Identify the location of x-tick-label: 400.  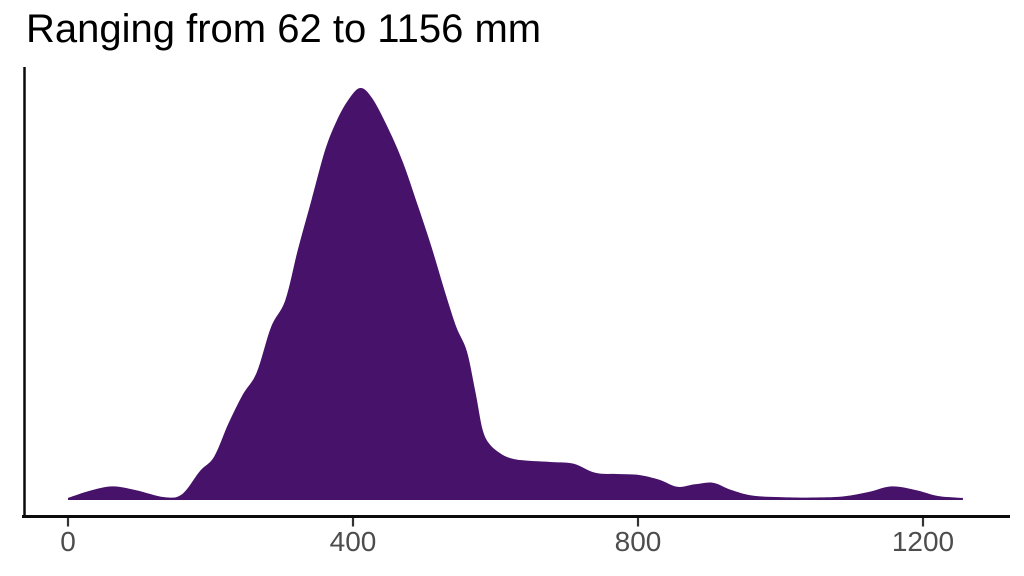
(353, 541).